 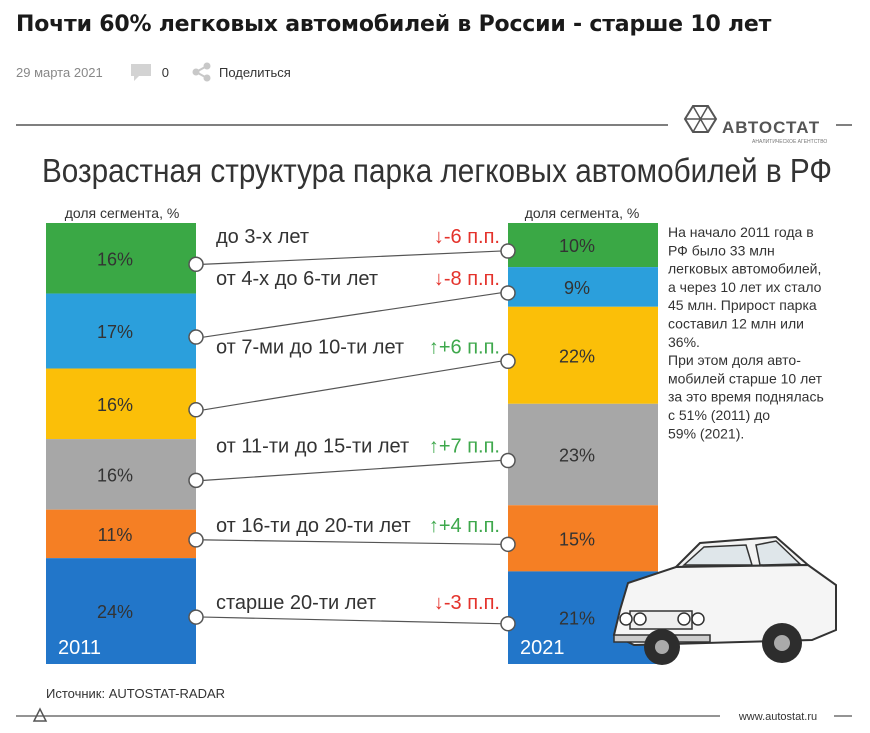 I want to click on change-label-5: ↑+4 п.п., so click(x=464, y=526).